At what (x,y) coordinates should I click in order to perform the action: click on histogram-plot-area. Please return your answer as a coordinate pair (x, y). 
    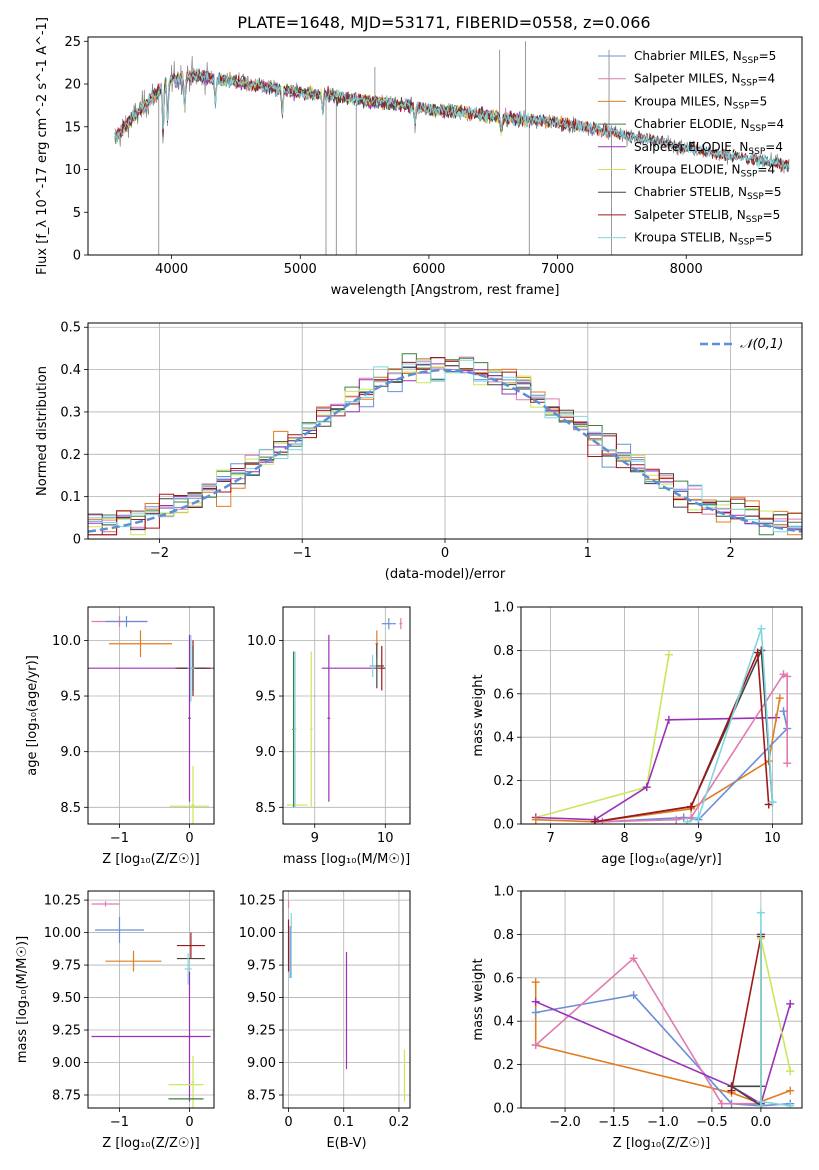
    Looking at the image, I should click on (445, 444).